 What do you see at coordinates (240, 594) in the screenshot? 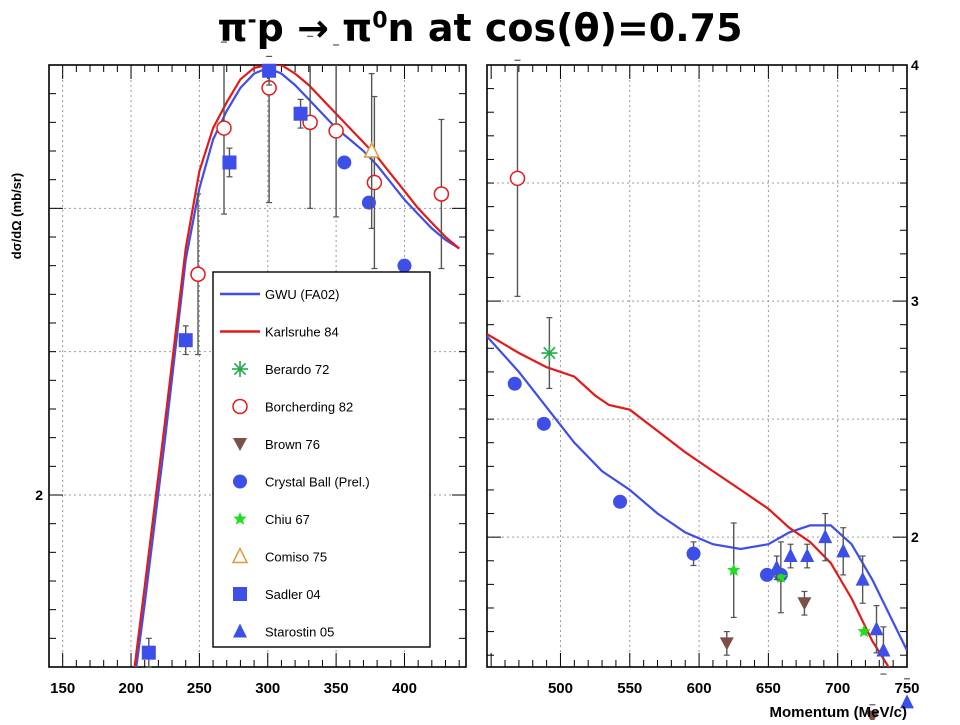
I see `legend-sadler-04-swatch` at bounding box center [240, 594].